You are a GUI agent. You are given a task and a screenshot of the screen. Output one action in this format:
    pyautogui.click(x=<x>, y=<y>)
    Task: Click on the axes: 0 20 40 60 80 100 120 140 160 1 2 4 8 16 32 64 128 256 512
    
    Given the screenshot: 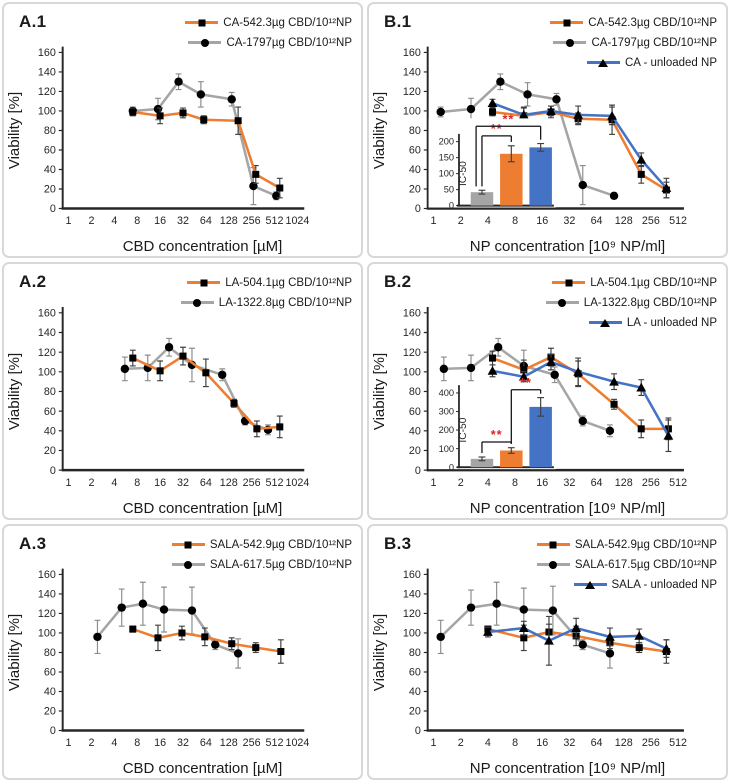 What is the action you would take?
    pyautogui.click(x=545, y=397)
    